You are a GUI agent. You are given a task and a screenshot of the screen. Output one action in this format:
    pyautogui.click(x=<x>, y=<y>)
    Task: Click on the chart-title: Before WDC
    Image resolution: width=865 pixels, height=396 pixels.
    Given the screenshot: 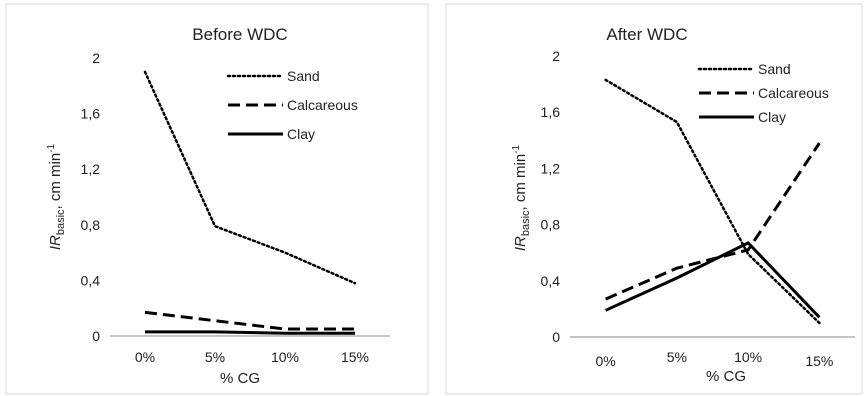 What is the action you would take?
    pyautogui.click(x=239, y=34)
    